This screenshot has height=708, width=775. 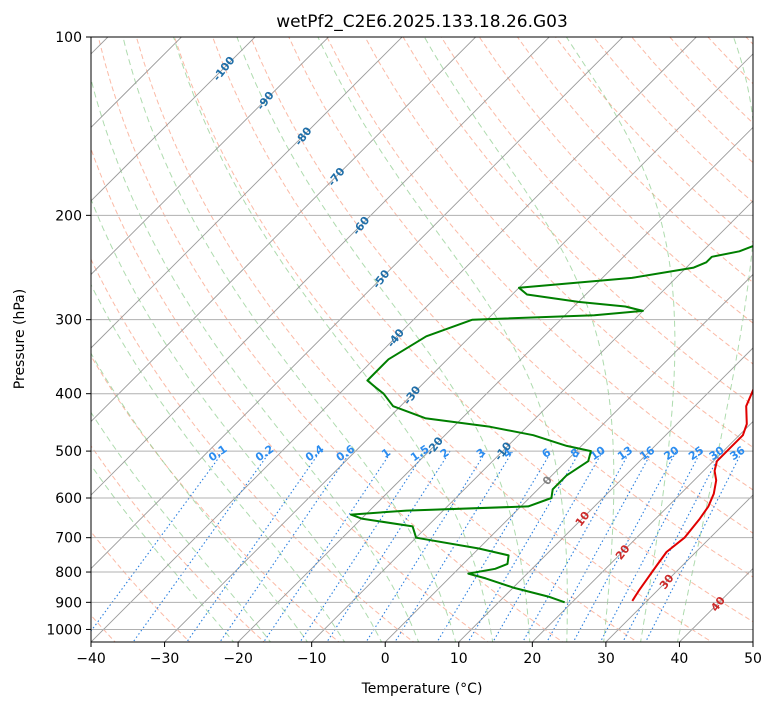 I want to click on y-tick-label: 700, so click(x=68, y=539).